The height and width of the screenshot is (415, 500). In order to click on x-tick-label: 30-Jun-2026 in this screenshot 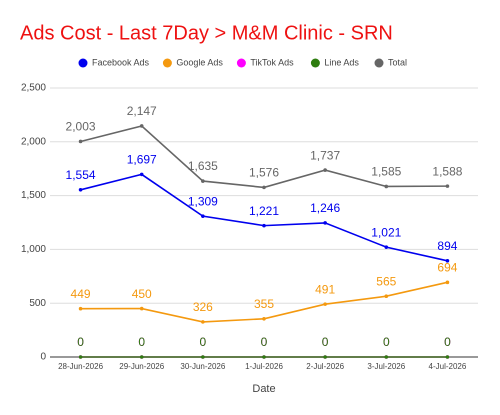, I will do `click(202, 366)`.